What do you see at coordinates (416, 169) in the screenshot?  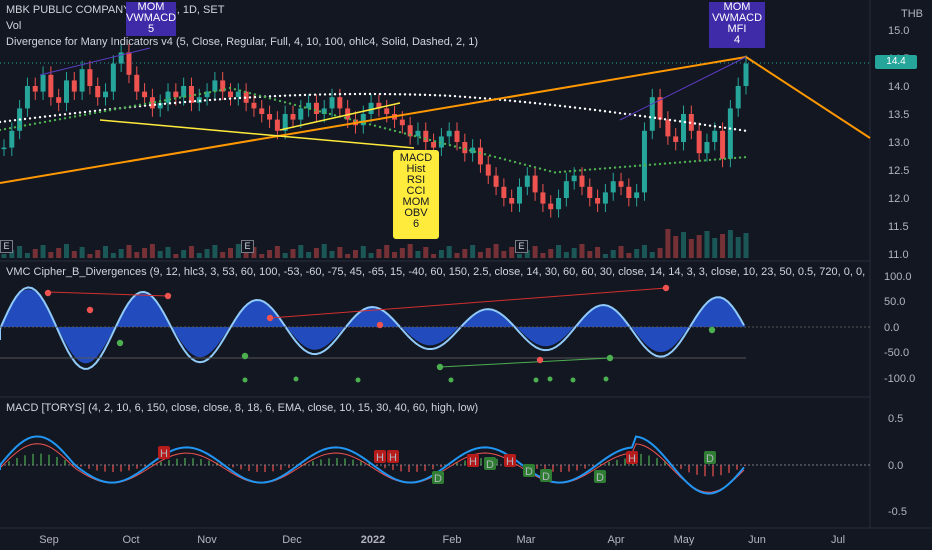 I see `label-line: Hist` at bounding box center [416, 169].